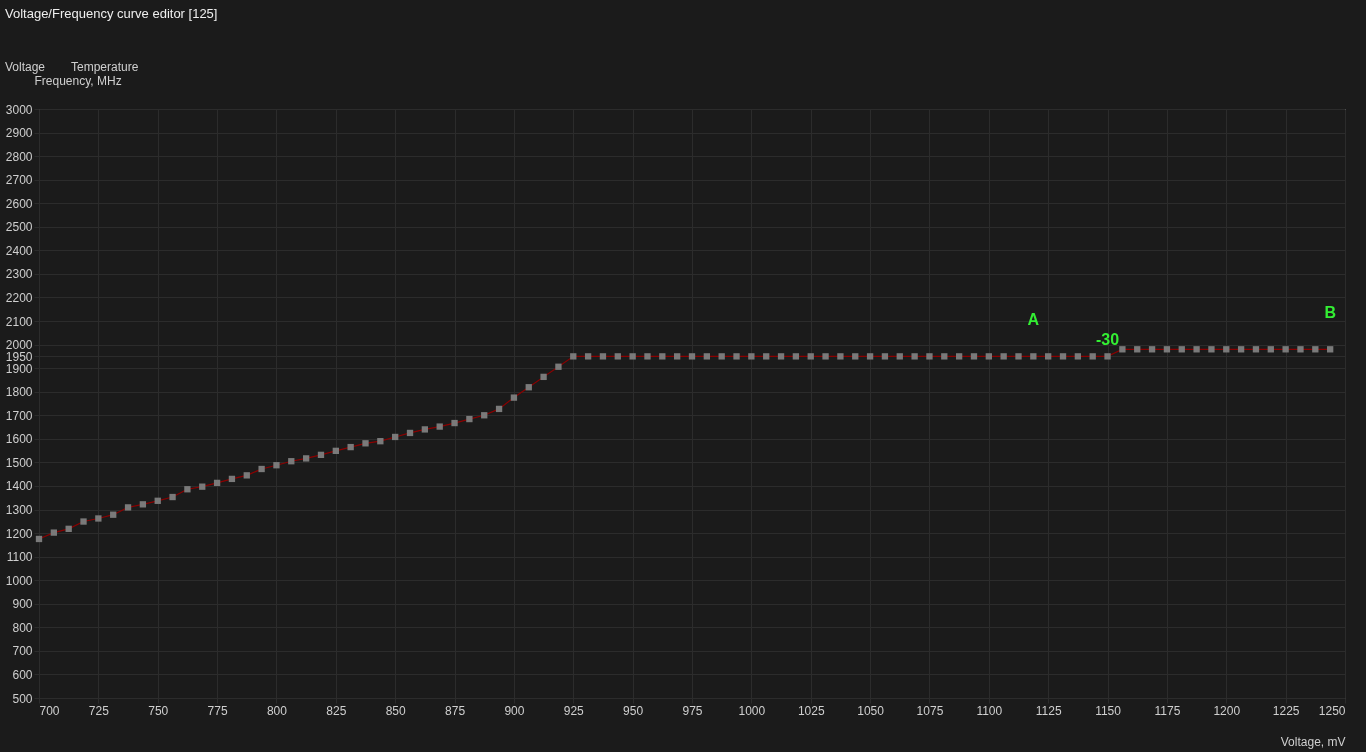 Image resolution: width=1366 pixels, height=752 pixels. Describe the element at coordinates (105, 67) in the screenshot. I see `text: Temperature` at that location.